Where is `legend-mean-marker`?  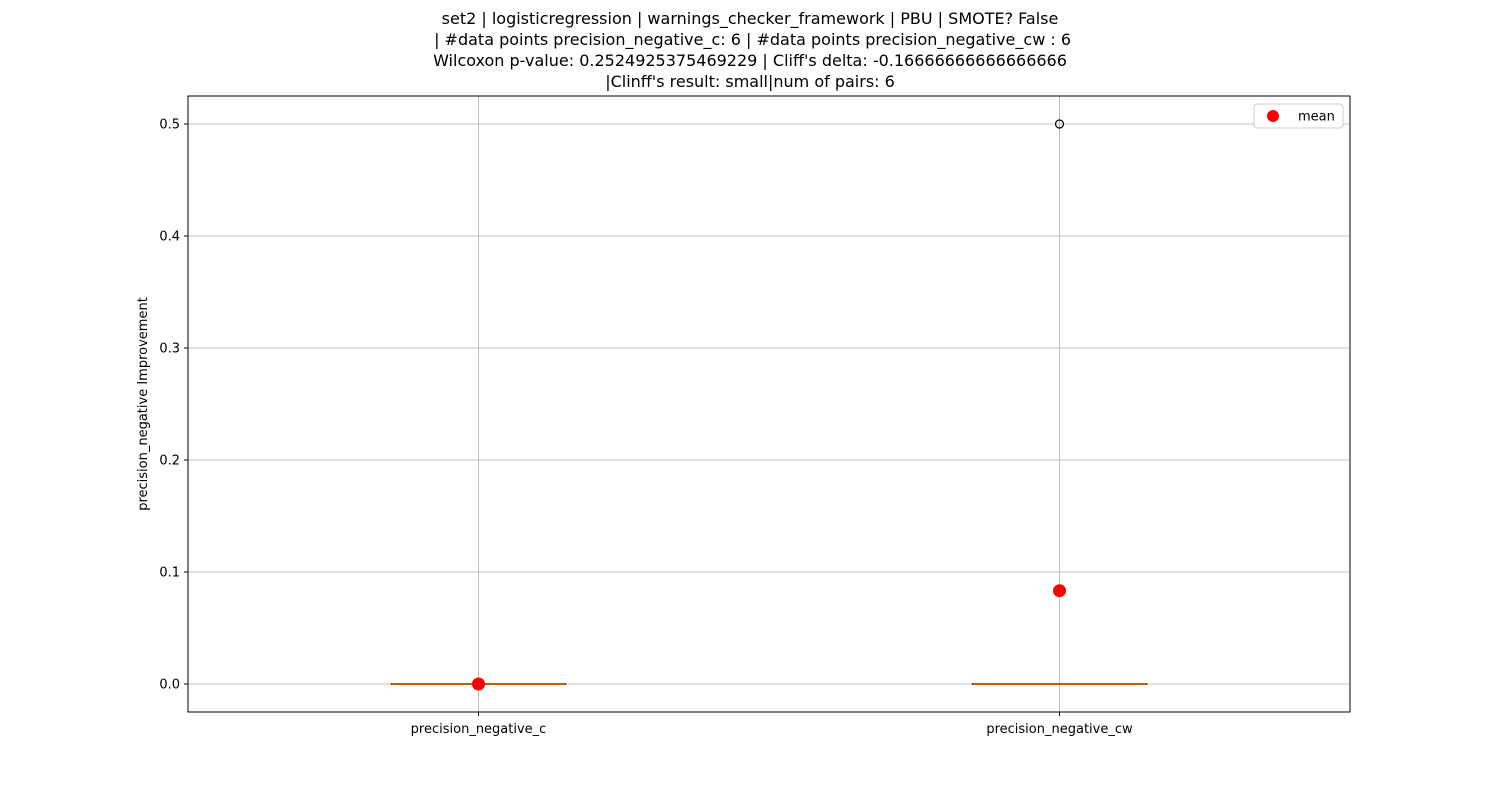 legend-mean-marker is located at coordinates (1273, 116).